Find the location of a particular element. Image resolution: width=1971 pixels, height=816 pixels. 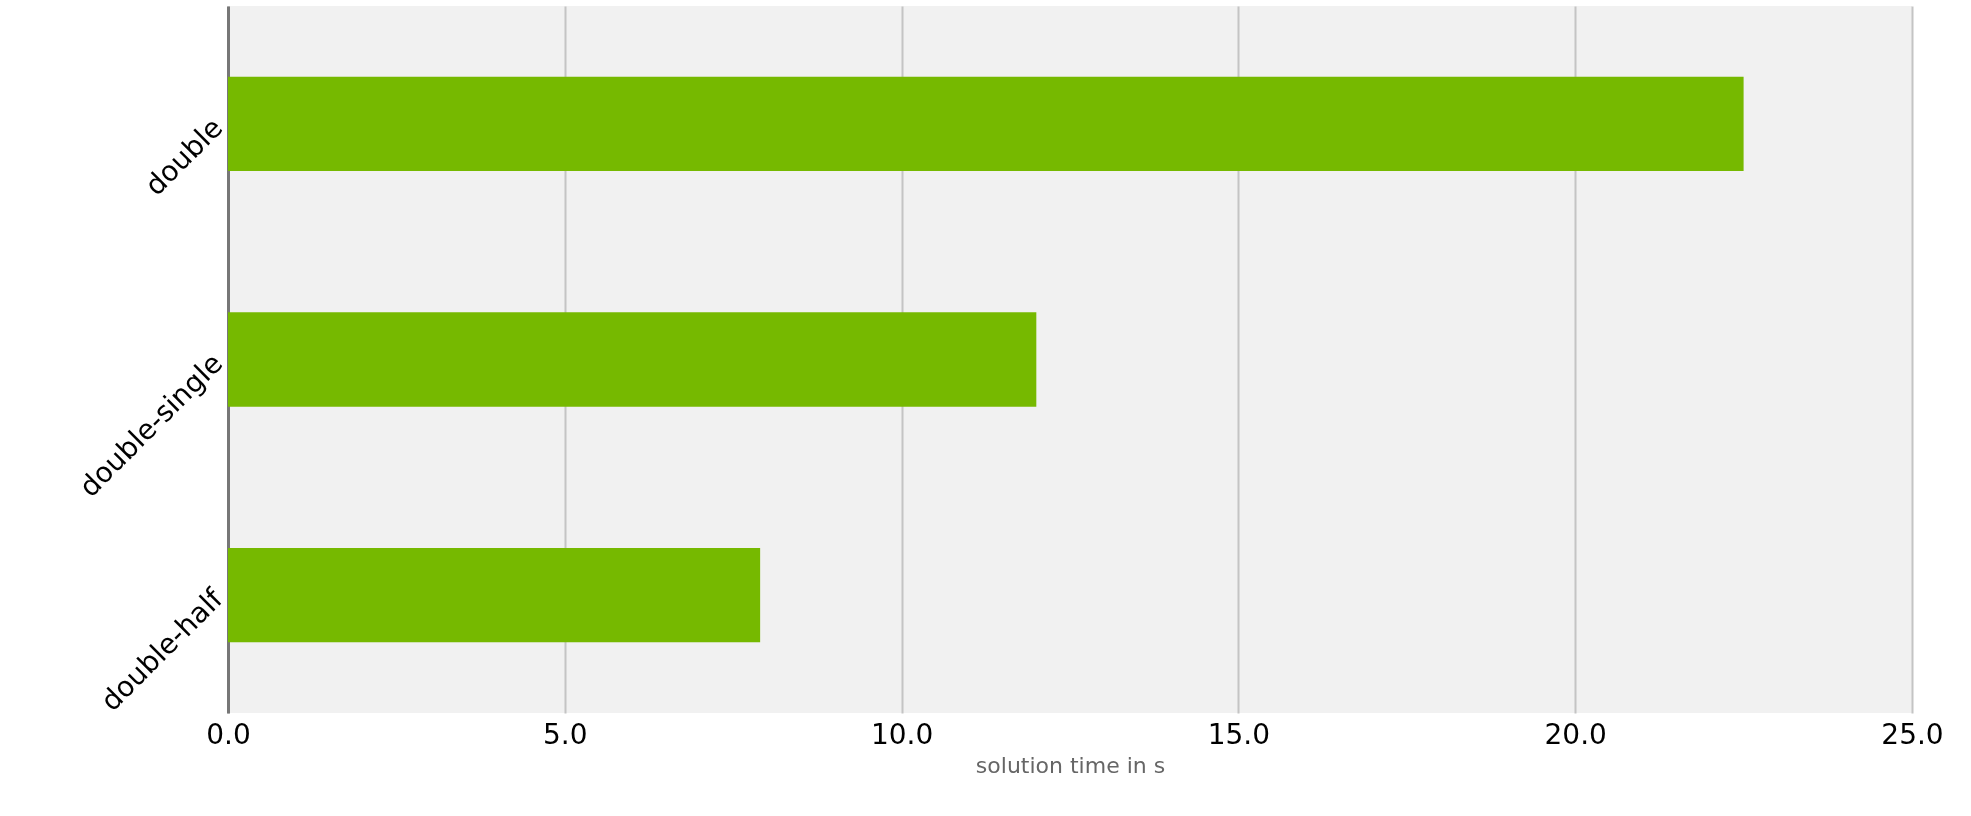

x-tick-label: 15.0 is located at coordinates (1239, 734).